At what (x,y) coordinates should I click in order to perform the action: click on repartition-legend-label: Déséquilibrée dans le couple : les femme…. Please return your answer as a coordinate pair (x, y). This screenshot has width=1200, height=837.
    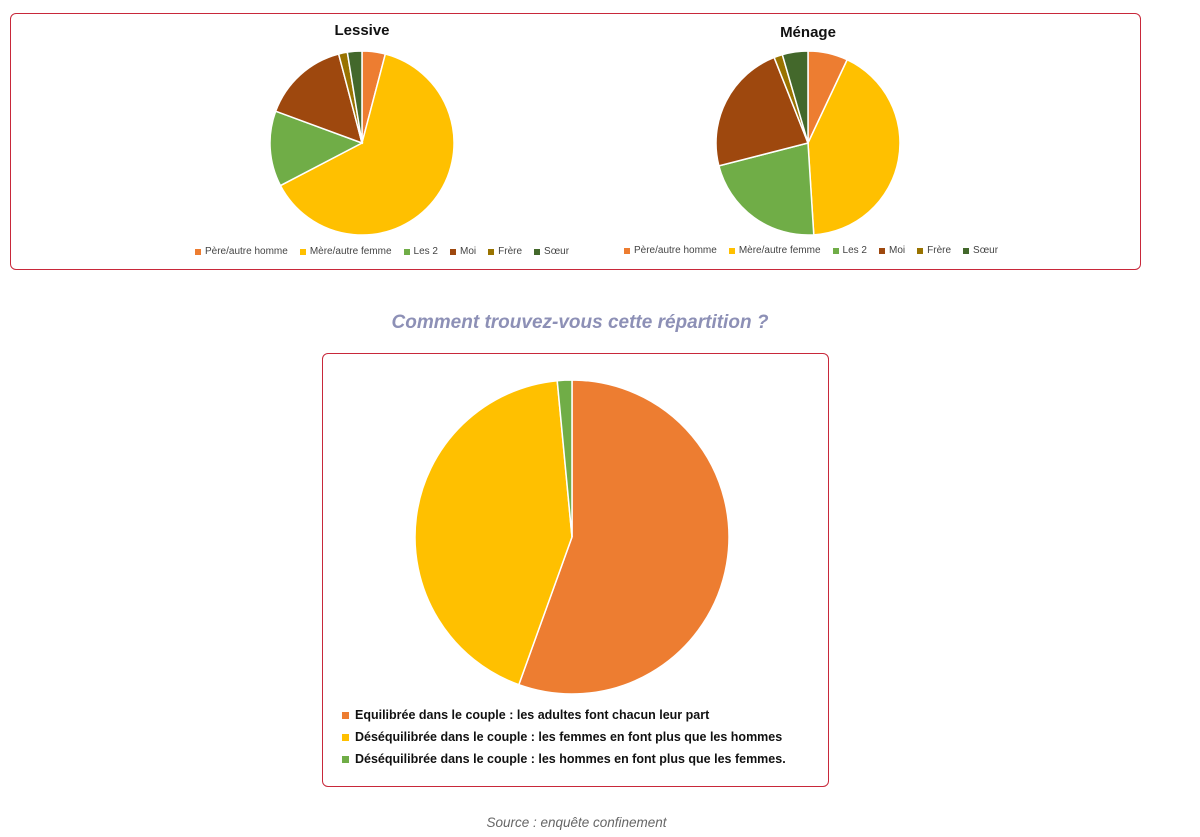
    Looking at the image, I should click on (569, 737).